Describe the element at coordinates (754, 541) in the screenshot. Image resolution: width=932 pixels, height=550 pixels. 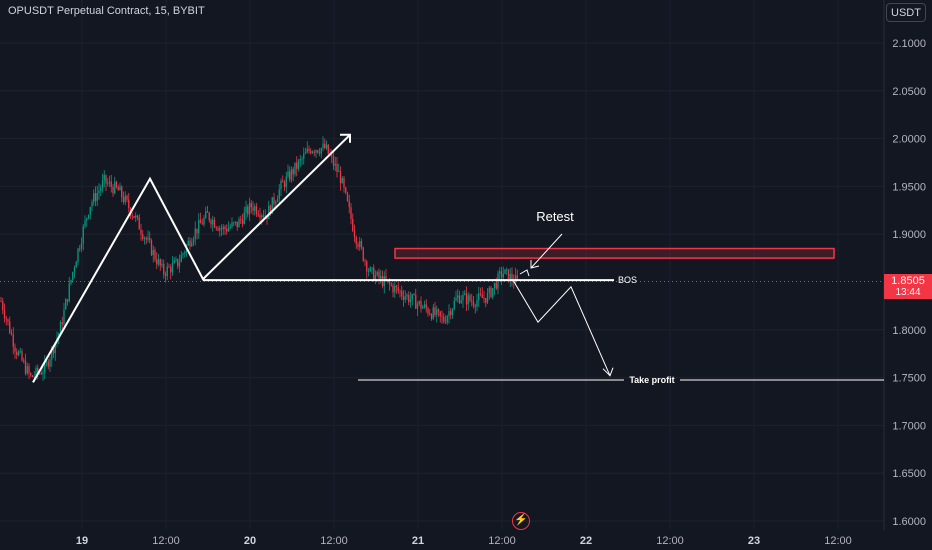
I see `x-tick-label: 23` at that location.